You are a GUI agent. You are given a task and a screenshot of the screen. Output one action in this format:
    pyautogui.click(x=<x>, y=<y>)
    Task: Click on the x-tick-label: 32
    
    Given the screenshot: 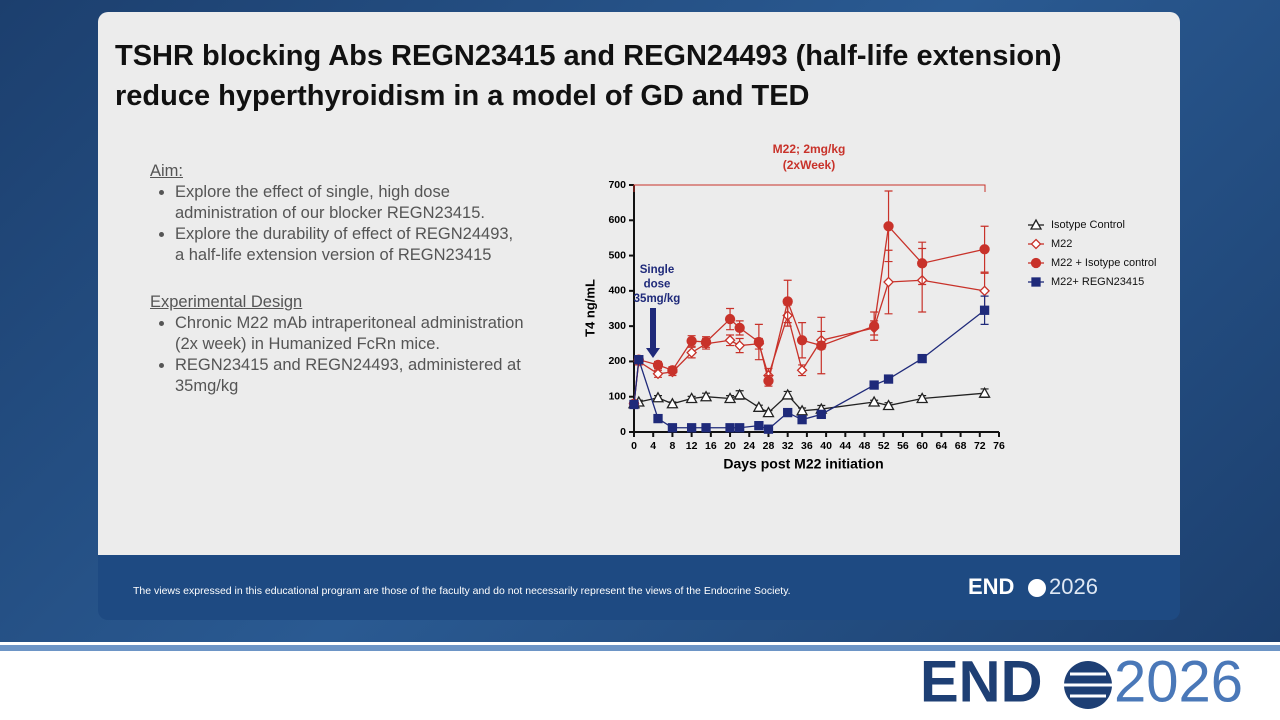 What is the action you would take?
    pyautogui.click(x=788, y=446)
    